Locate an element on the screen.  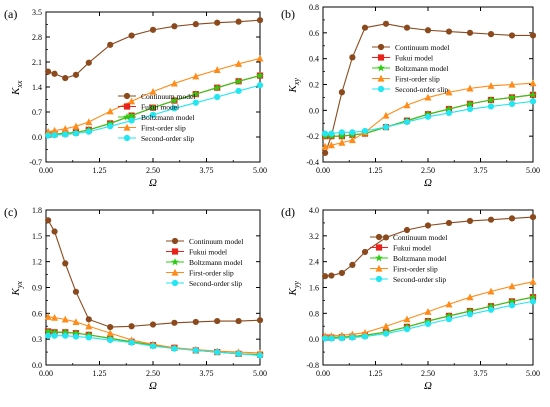
y-tick-label: -0.2 is located at coordinates (312, 136).